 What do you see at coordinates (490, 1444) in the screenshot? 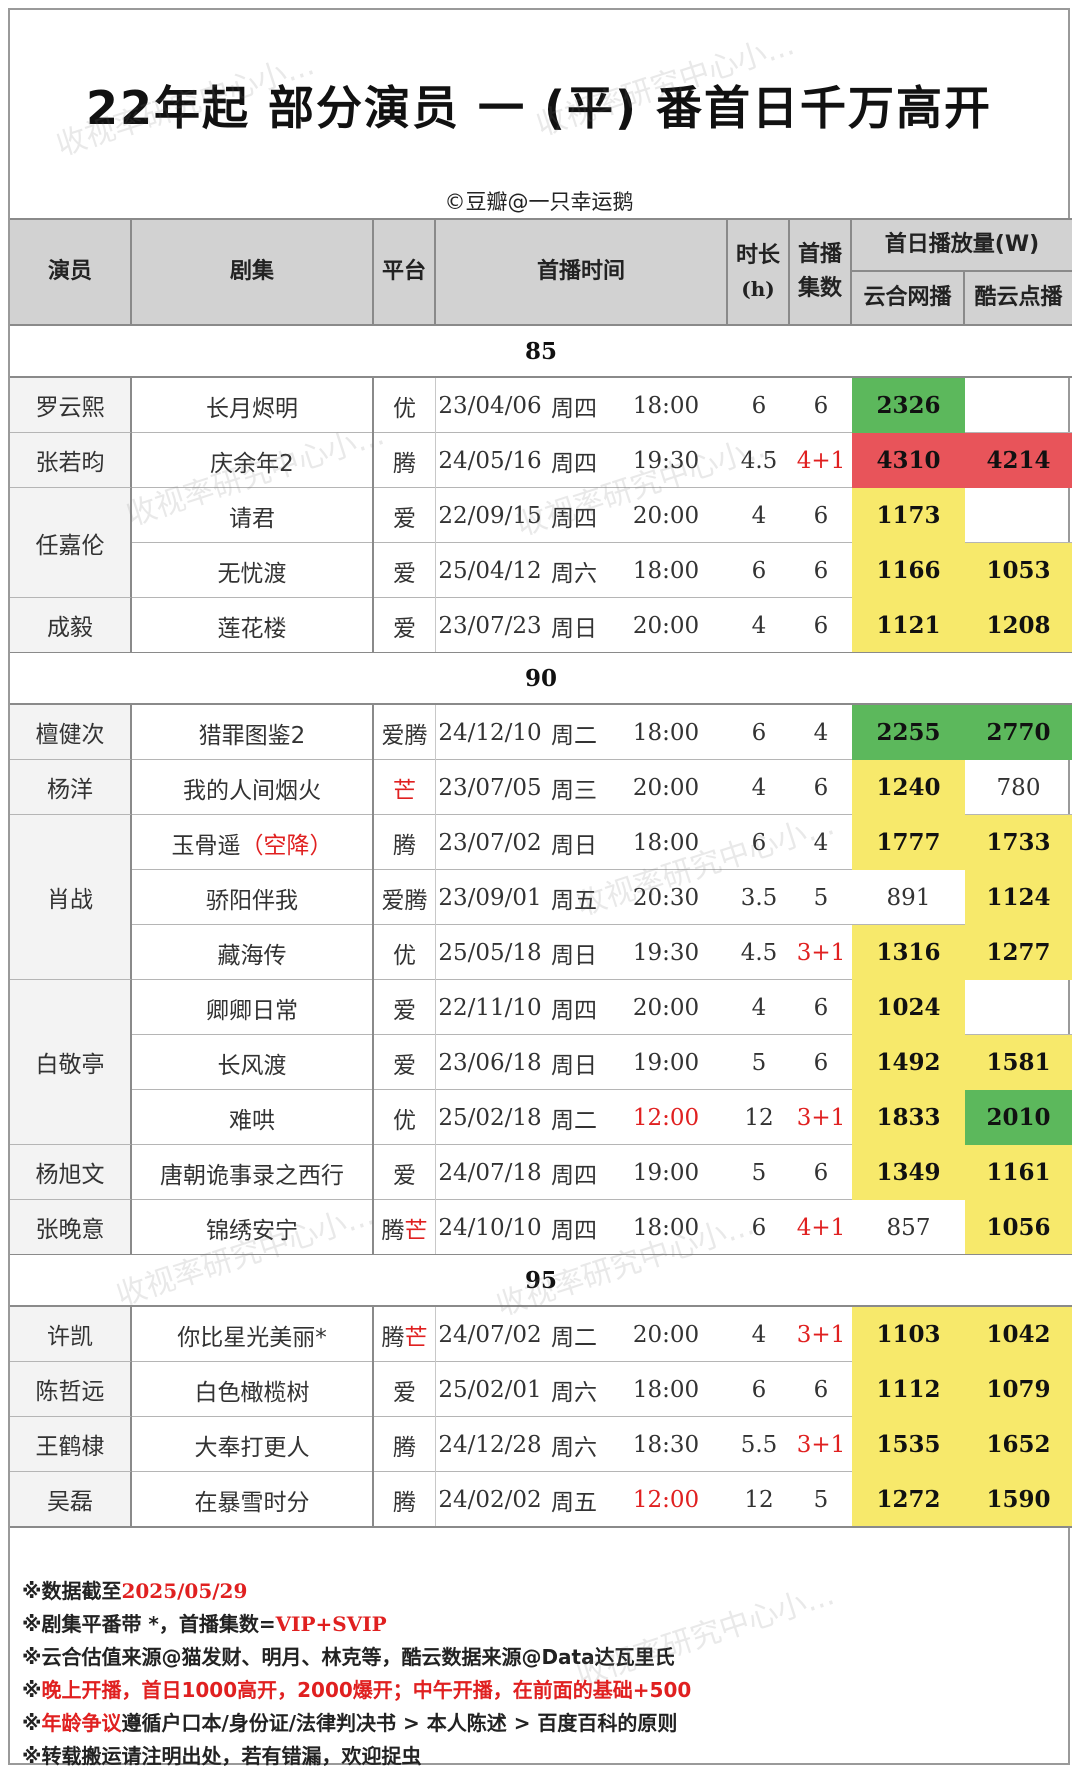
I see `air-date: 24/12/28` at bounding box center [490, 1444].